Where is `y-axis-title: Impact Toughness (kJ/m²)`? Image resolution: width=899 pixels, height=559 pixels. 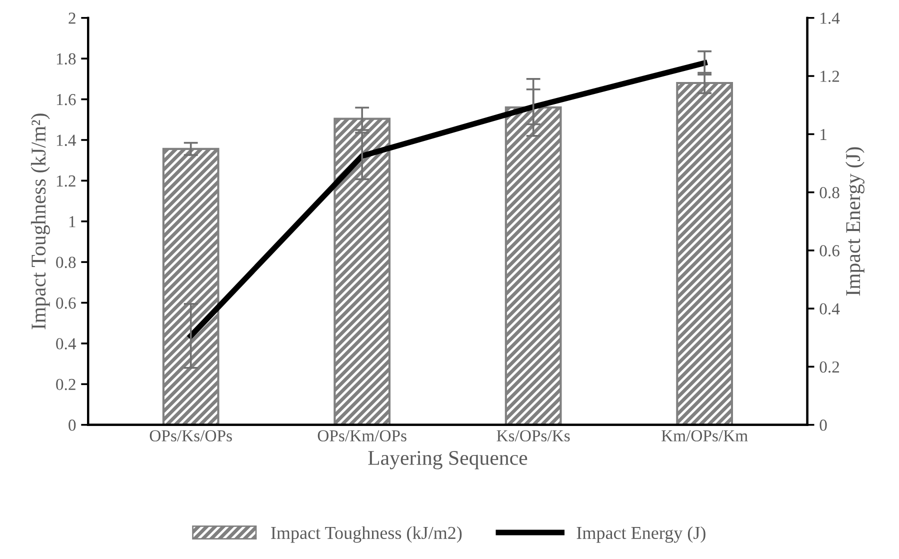 y-axis-title: Impact Toughness (kJ/m²) is located at coordinates (40, 222).